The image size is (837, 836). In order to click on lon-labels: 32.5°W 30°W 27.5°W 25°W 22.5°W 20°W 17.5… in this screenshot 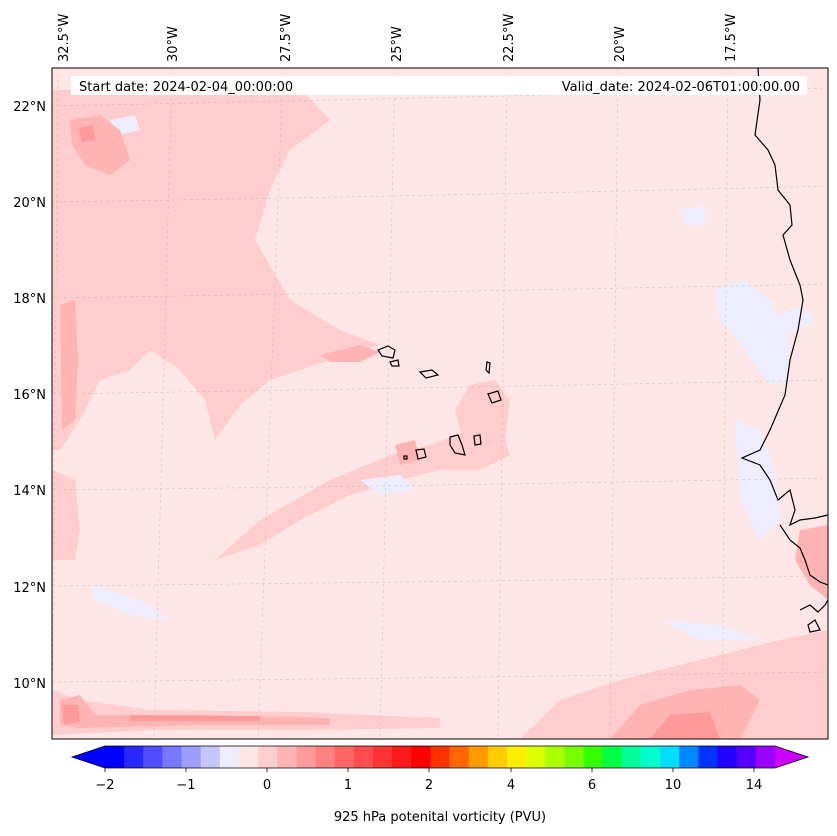, I will do `click(398, 38)`.